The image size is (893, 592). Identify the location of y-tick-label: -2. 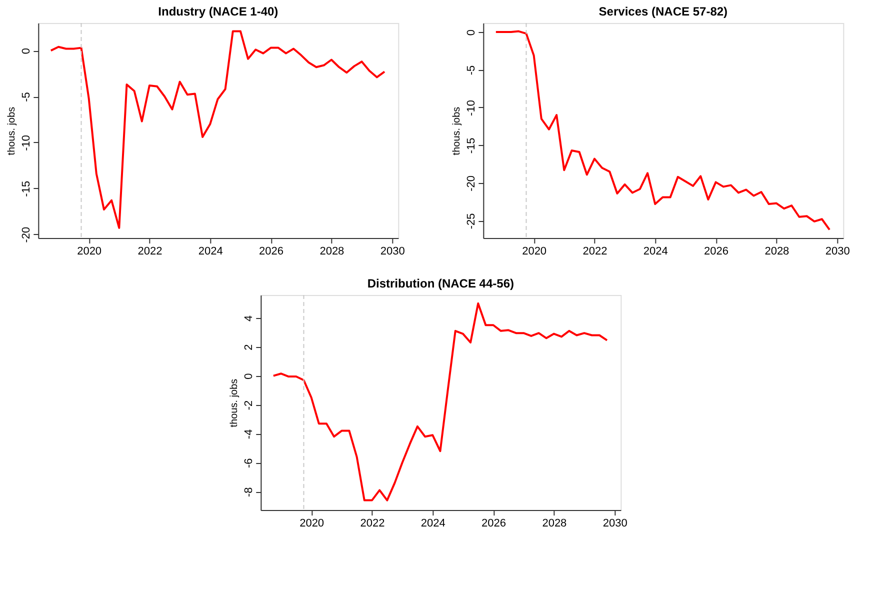
(249, 405).